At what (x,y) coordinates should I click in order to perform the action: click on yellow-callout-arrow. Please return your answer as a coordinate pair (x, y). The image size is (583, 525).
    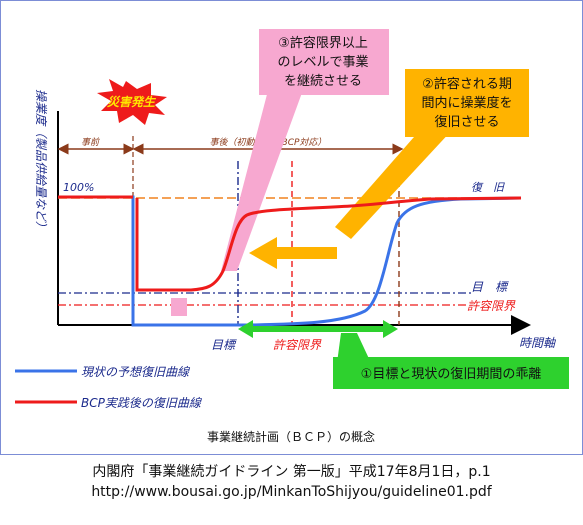
    Looking at the image, I should click on (394, 184).